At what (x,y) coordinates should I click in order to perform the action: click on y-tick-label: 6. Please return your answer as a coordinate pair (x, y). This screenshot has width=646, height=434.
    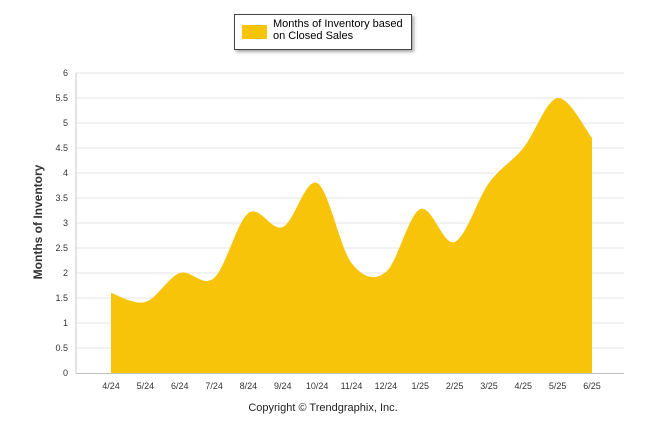
    Looking at the image, I should click on (65, 73).